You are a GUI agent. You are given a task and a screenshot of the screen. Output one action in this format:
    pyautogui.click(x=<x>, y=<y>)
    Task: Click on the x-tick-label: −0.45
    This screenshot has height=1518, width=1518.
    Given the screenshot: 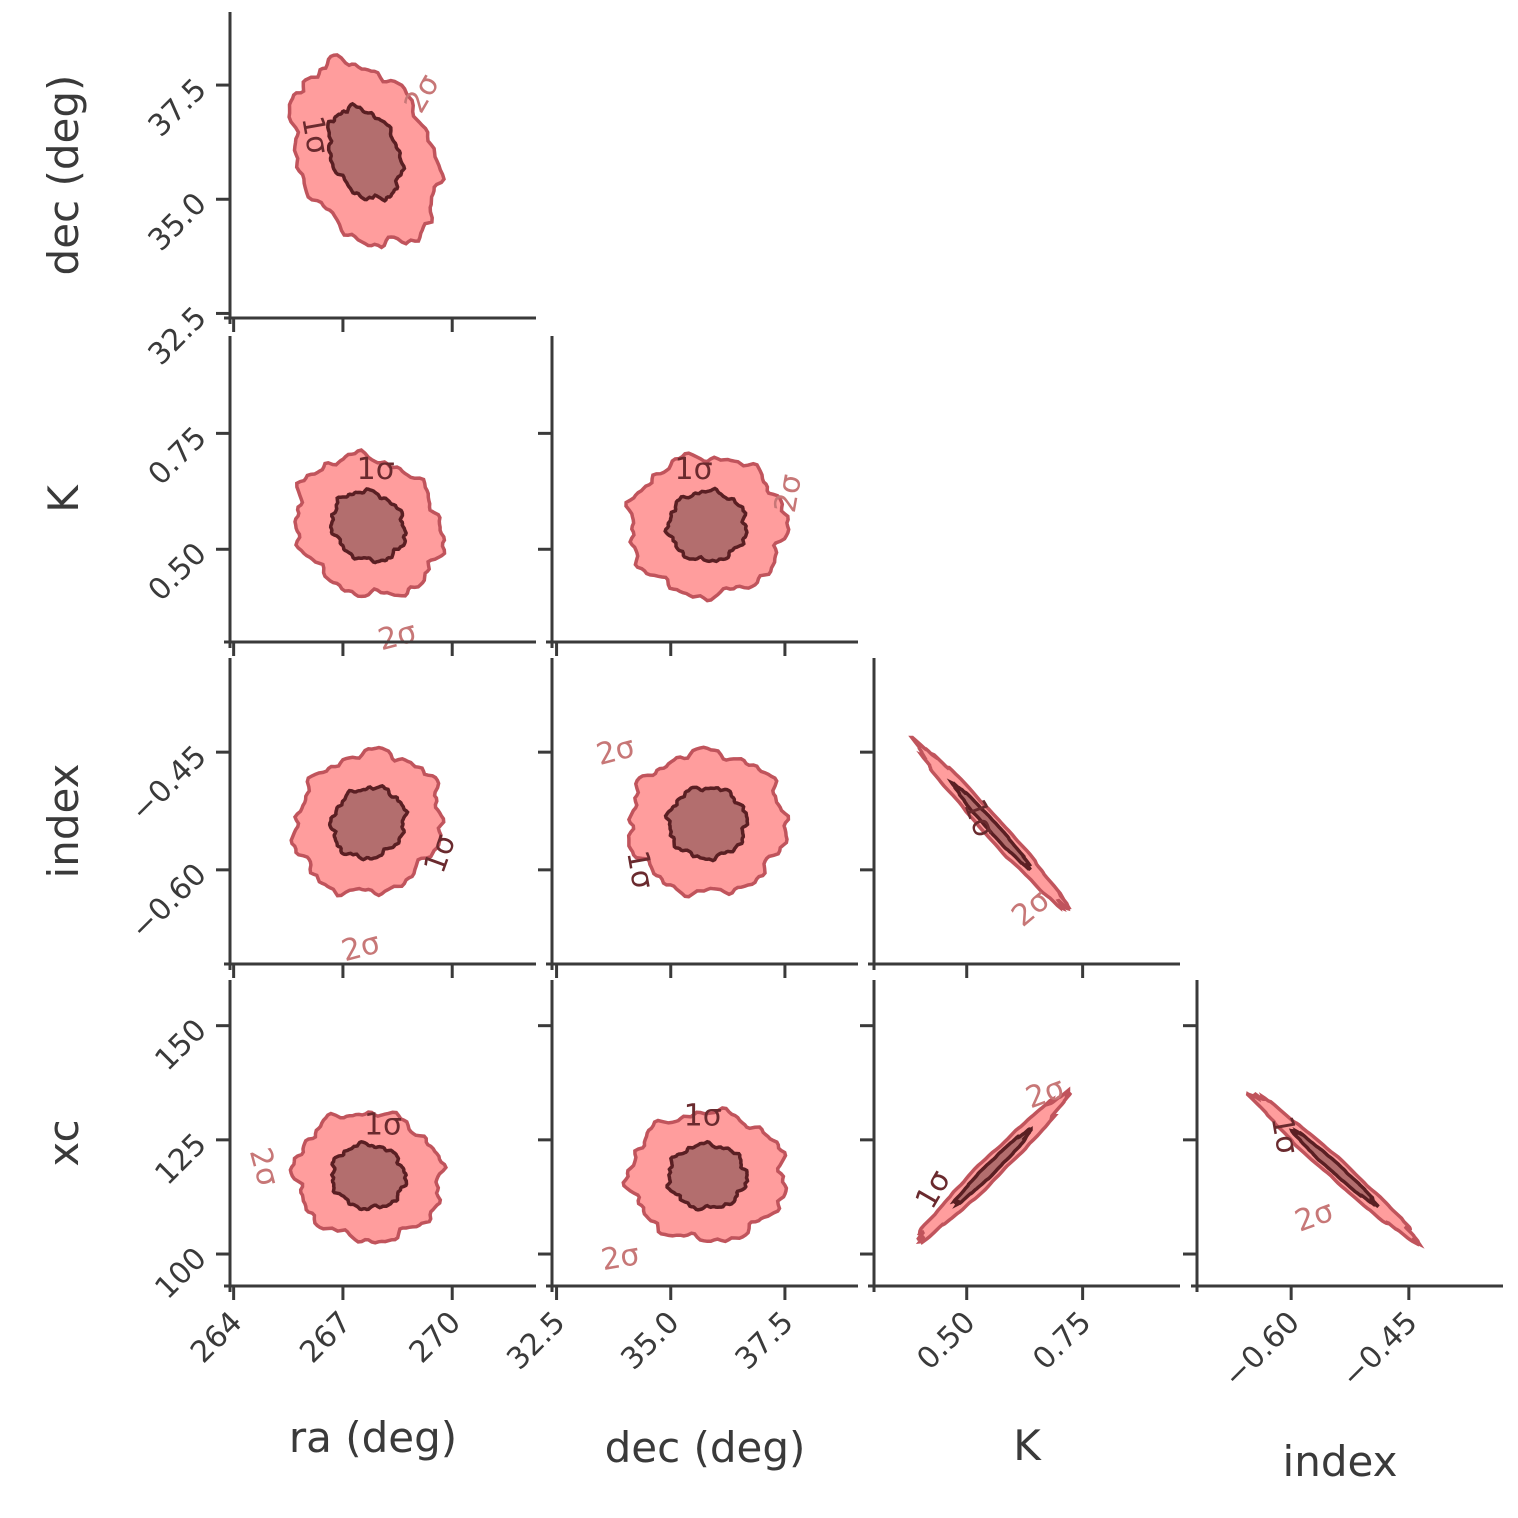 What is the action you would take?
    pyautogui.click(x=1380, y=1350)
    